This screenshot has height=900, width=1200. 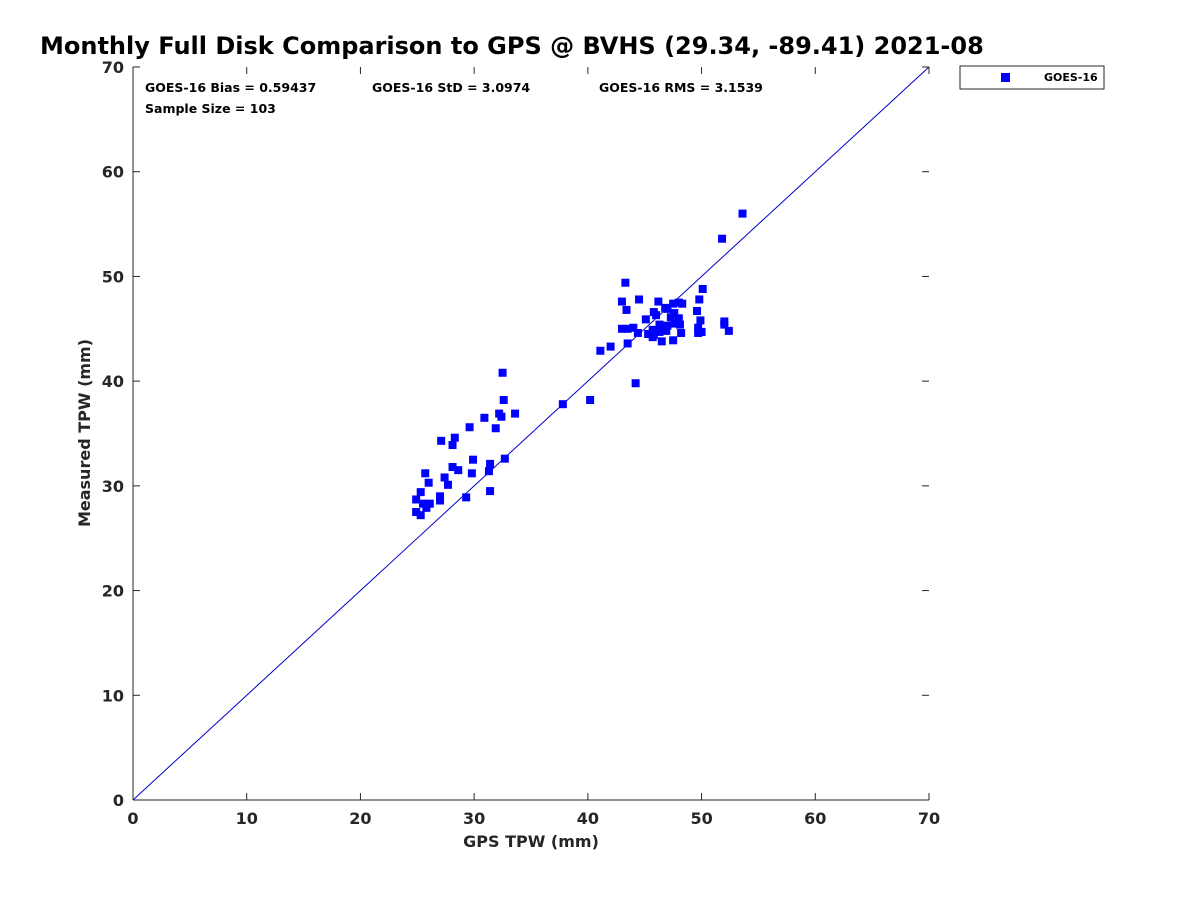 What do you see at coordinates (815, 818) in the screenshot?
I see `x-tick-label: 60` at bounding box center [815, 818].